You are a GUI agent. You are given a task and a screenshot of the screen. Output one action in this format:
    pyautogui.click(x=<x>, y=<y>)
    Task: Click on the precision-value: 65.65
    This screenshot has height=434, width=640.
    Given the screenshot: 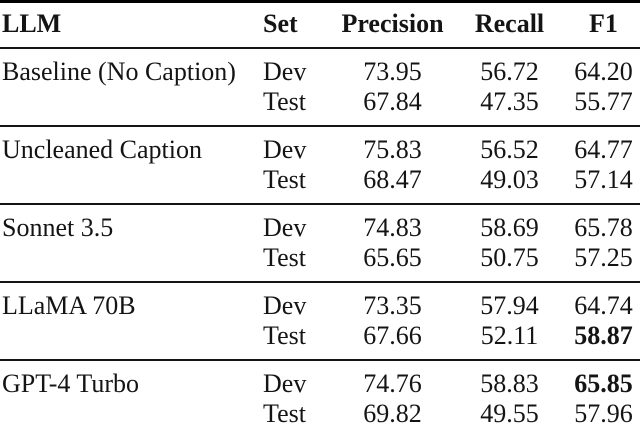 What is the action you would take?
    pyautogui.click(x=392, y=257)
    